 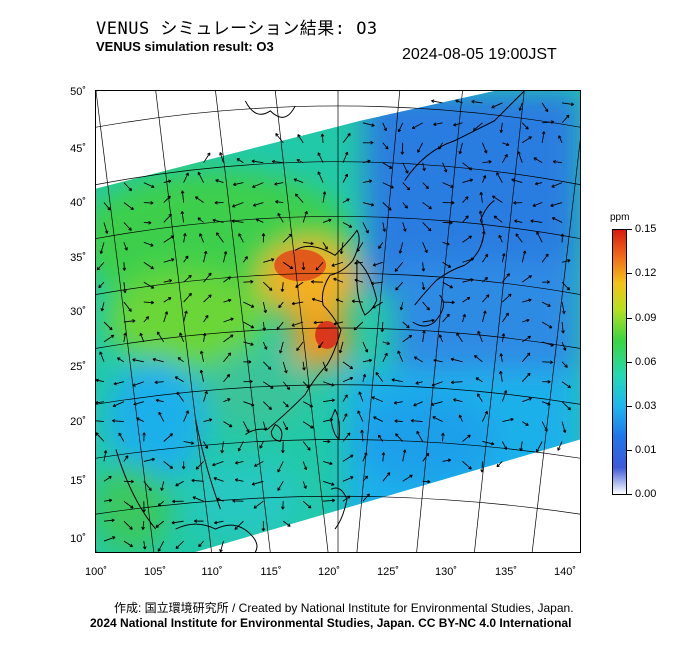 What do you see at coordinates (96, 572) in the screenshot?
I see `lon-label-100: 100˚` at bounding box center [96, 572].